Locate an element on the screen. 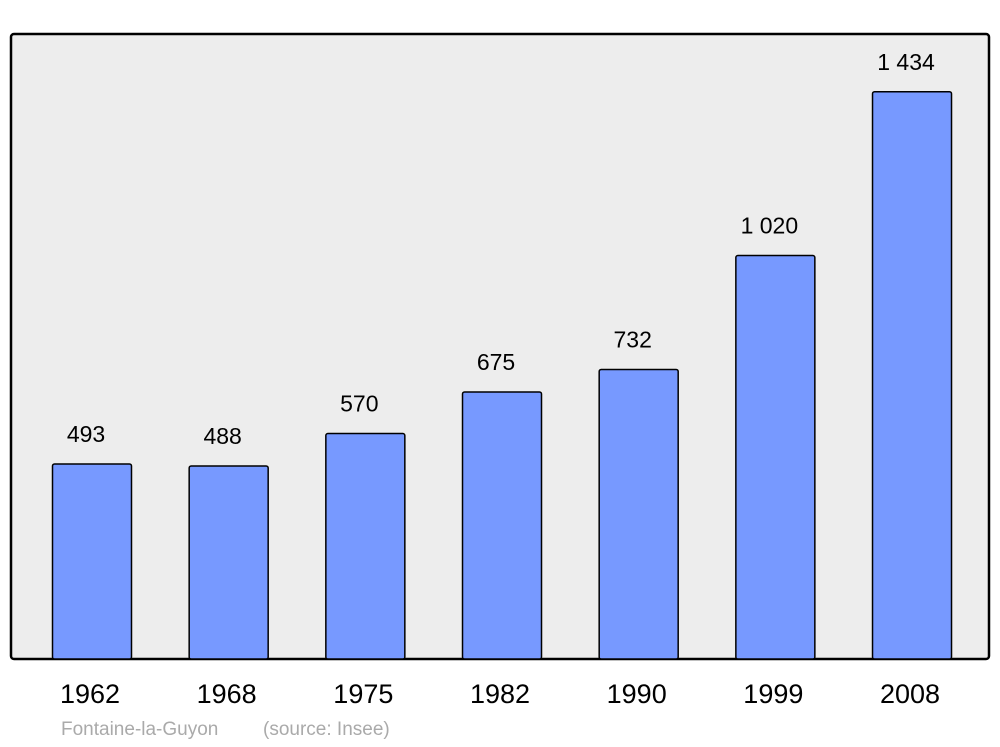  x-tick-label: 1962 is located at coordinates (90, 694).